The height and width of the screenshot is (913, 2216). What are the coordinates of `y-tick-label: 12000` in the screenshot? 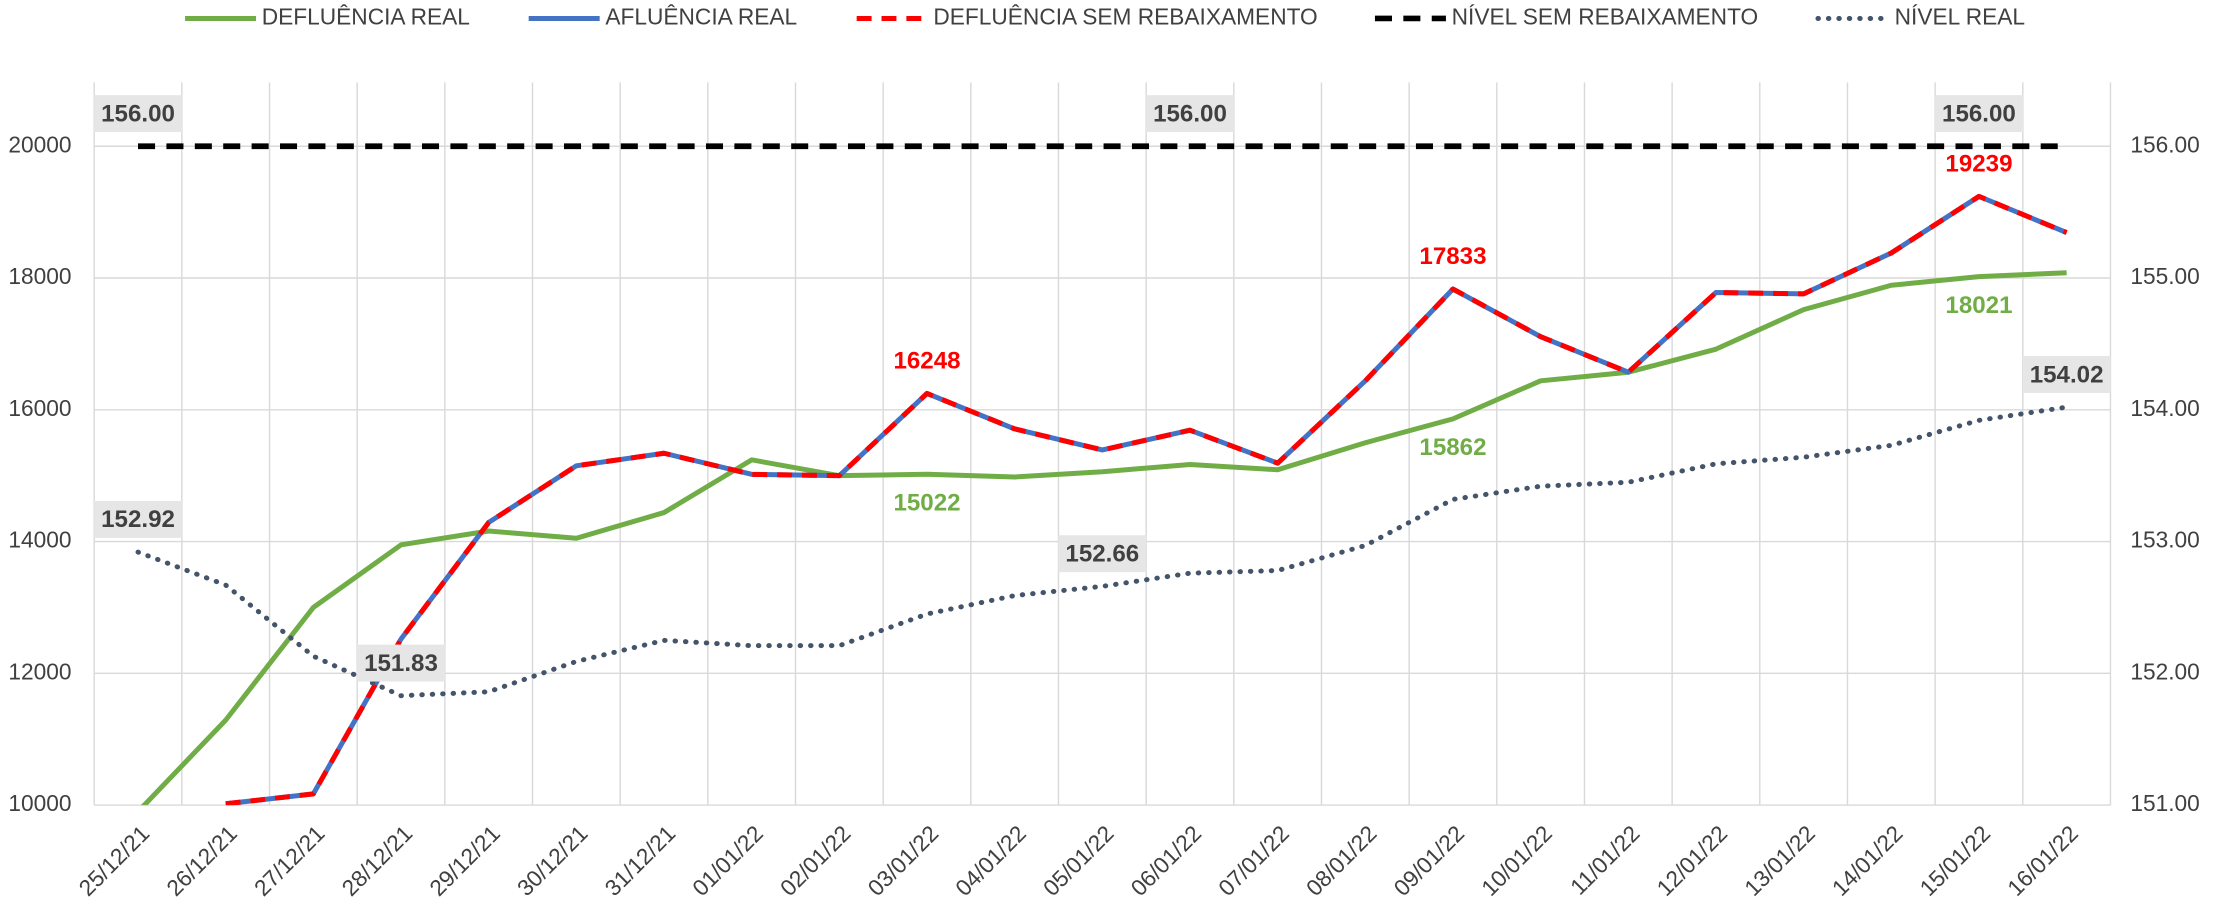 It's located at (39, 671).